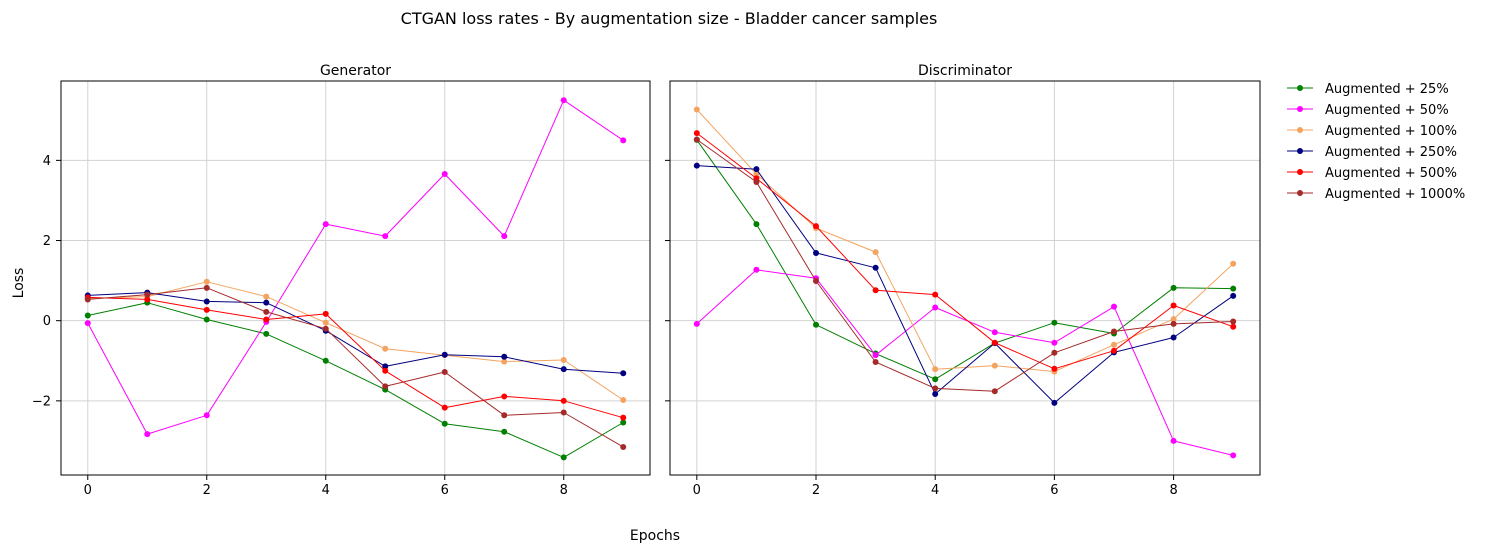 The image size is (1489, 552). Describe the element at coordinates (1395, 194) in the screenshot. I see `legend-label: Augmented + 1000%` at that location.